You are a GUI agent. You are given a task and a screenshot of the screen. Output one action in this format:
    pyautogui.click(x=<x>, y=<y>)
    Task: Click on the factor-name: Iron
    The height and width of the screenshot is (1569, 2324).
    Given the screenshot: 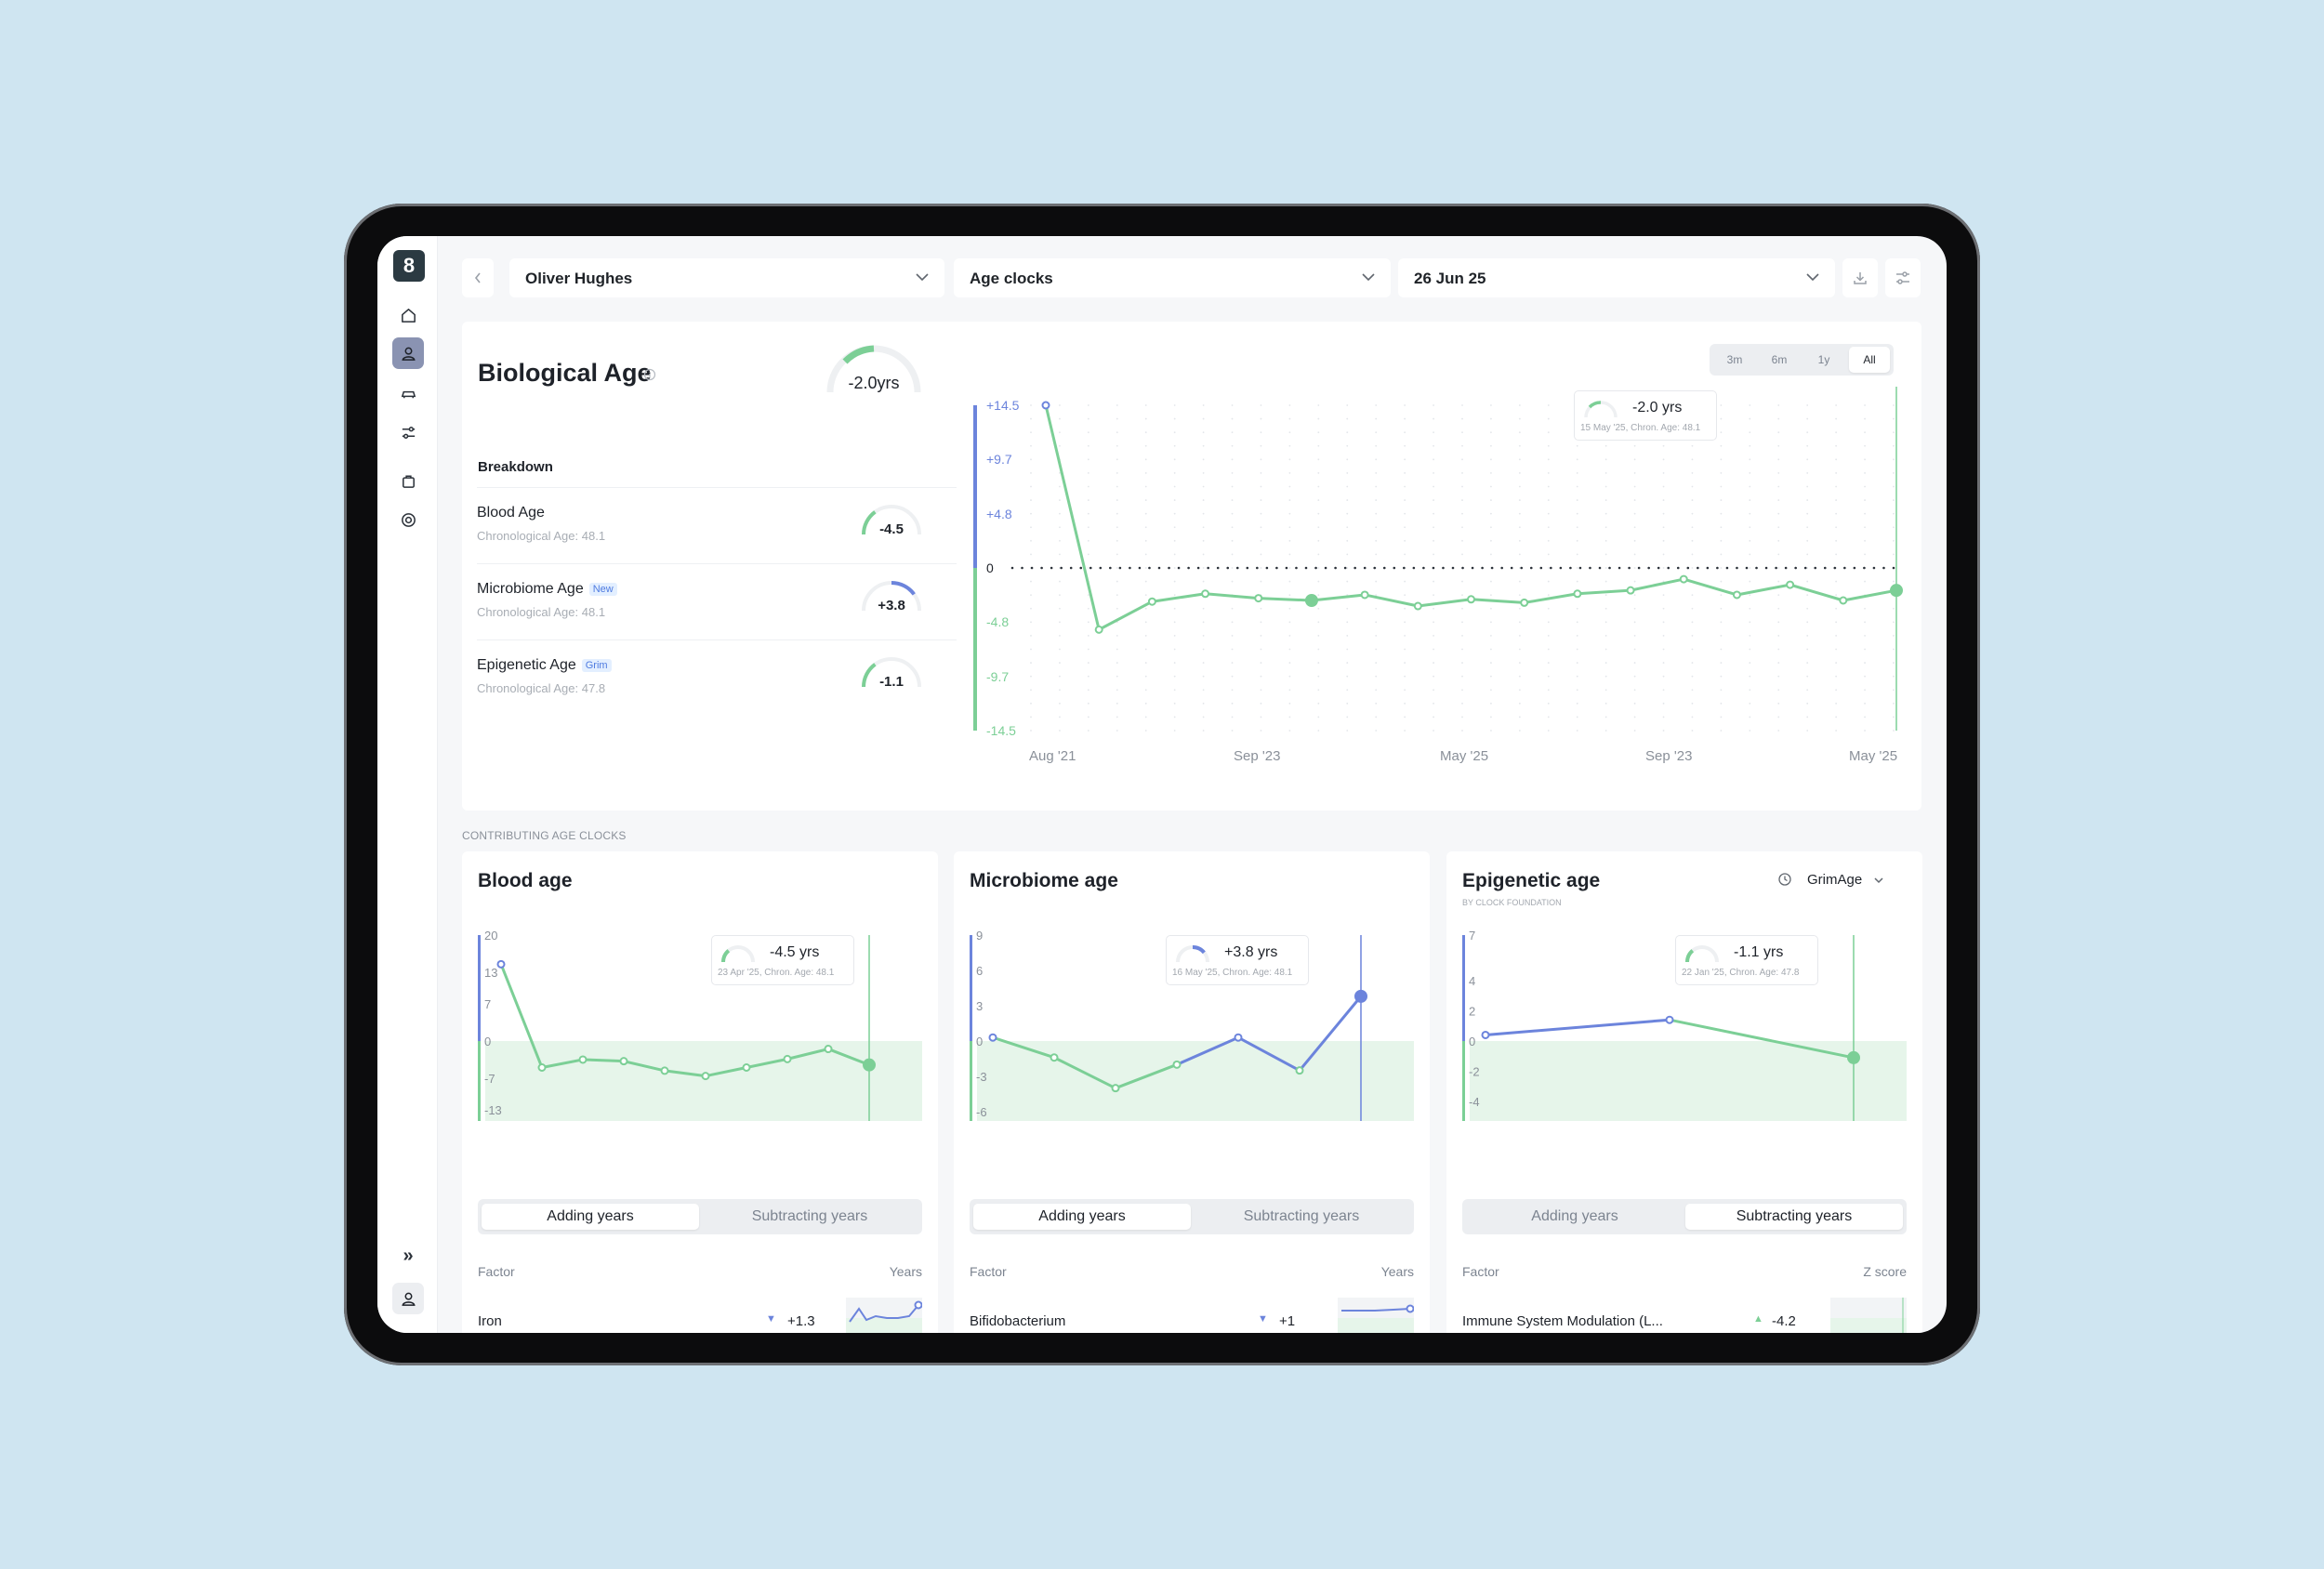 What is the action you would take?
    pyautogui.click(x=490, y=1321)
    